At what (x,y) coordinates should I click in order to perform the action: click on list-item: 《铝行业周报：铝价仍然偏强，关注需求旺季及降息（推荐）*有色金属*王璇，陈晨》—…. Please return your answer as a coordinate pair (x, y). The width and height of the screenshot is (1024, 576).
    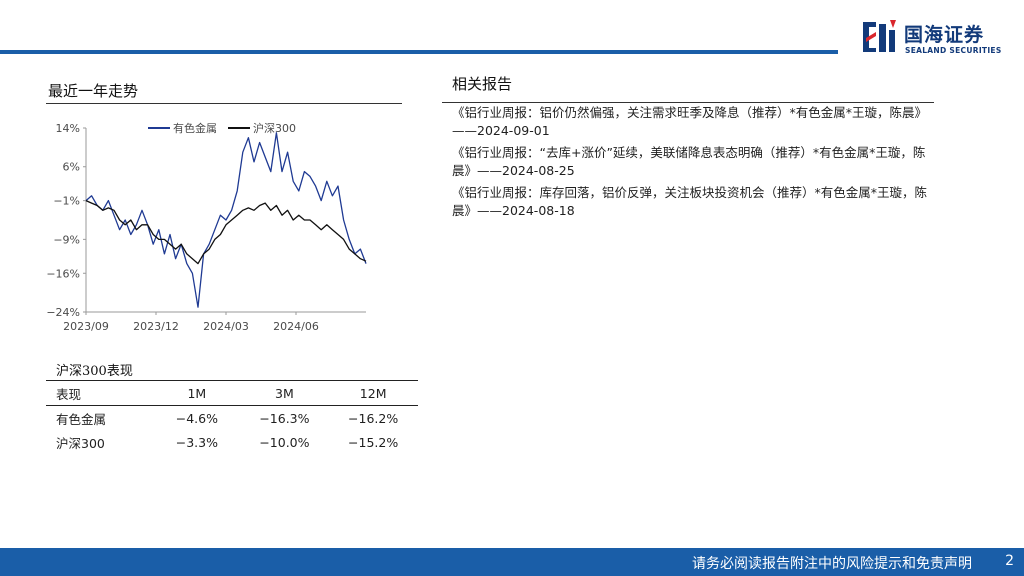
    Looking at the image, I should click on (690, 121).